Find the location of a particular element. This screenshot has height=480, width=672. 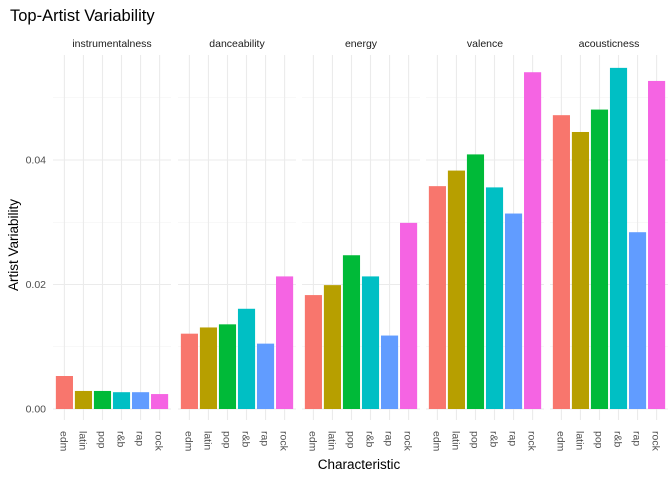

bar-valence-rnb is located at coordinates (494, 298).